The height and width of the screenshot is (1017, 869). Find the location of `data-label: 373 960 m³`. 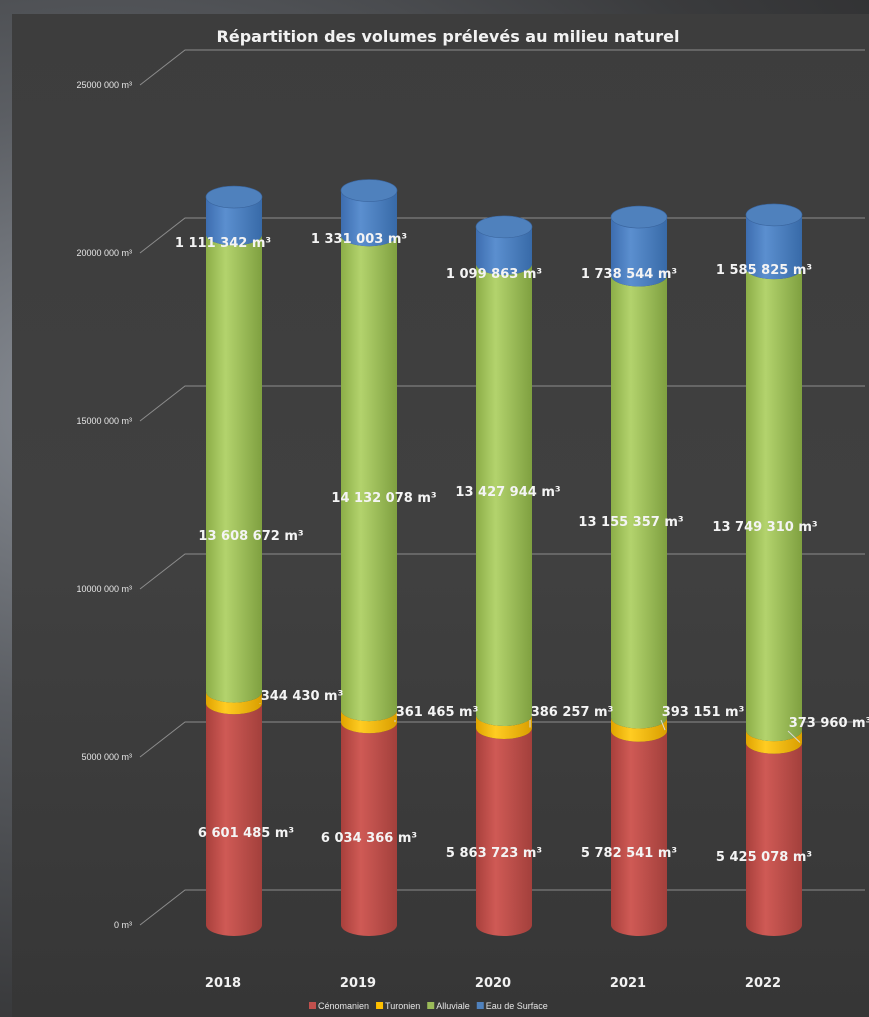

data-label: 373 960 m³ is located at coordinates (829, 723).